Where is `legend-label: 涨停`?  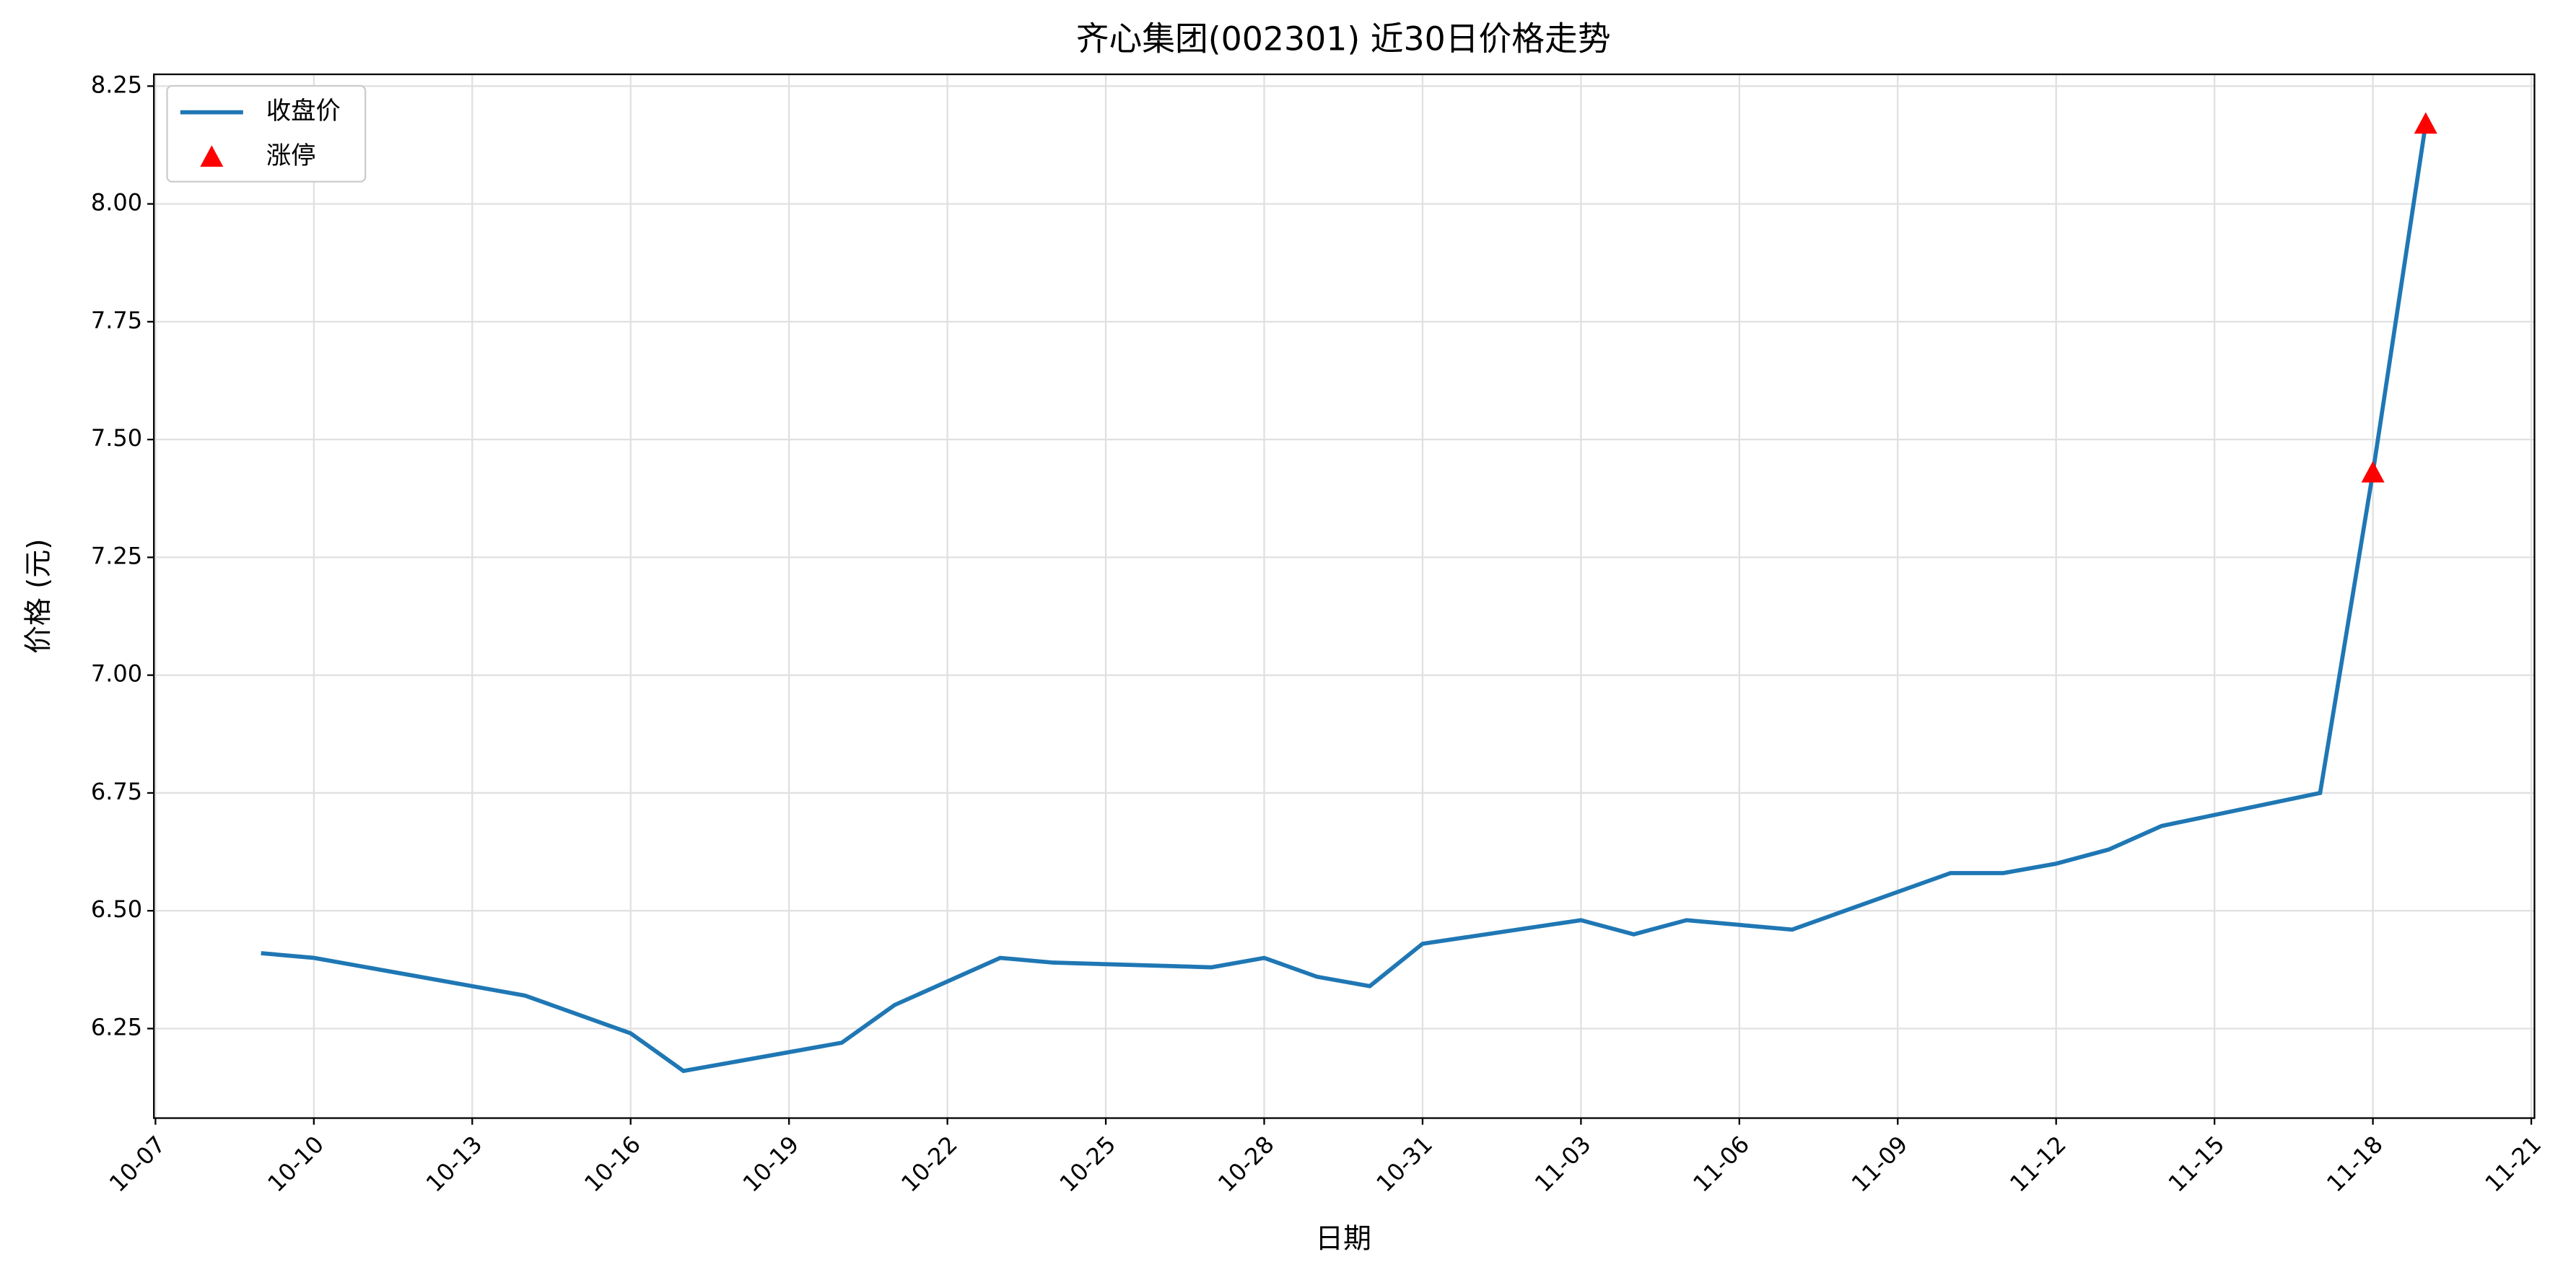 legend-label: 涨停 is located at coordinates (291, 156).